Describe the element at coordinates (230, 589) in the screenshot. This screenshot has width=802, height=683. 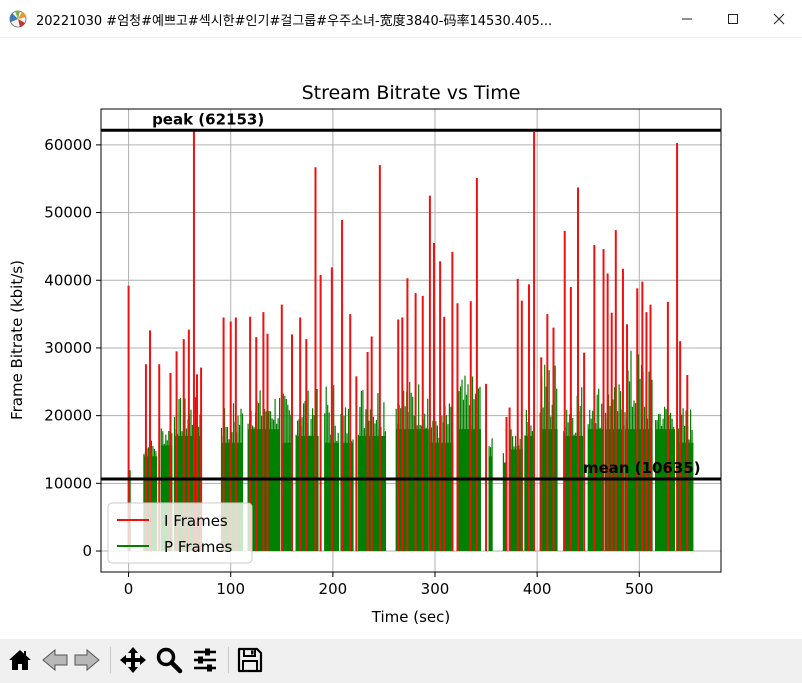
I see `x-tick-label: 100` at that location.